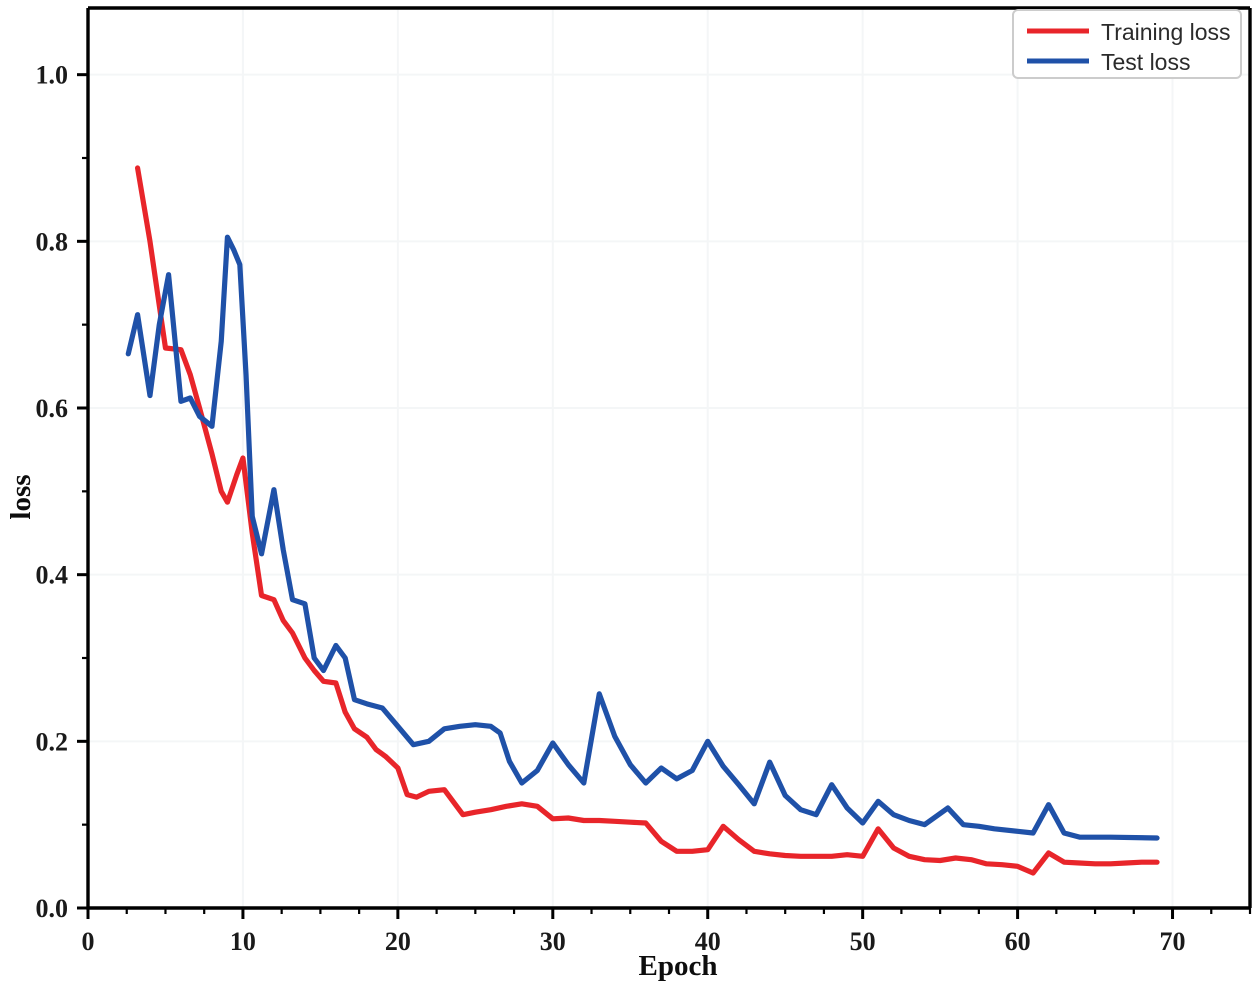 This screenshot has height=987, width=1255. What do you see at coordinates (708, 941) in the screenshot?
I see `x-tick-label: 40` at bounding box center [708, 941].